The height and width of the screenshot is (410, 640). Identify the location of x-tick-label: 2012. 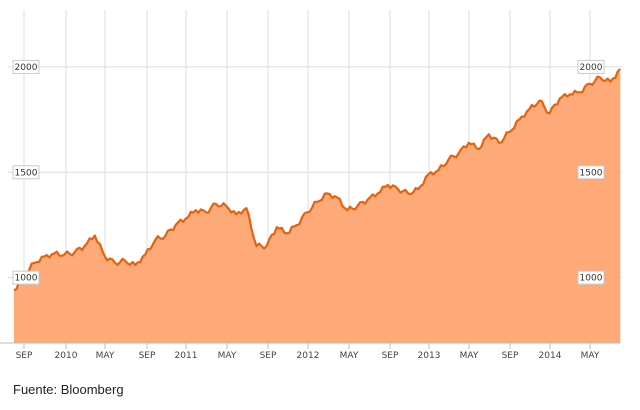
(308, 356).